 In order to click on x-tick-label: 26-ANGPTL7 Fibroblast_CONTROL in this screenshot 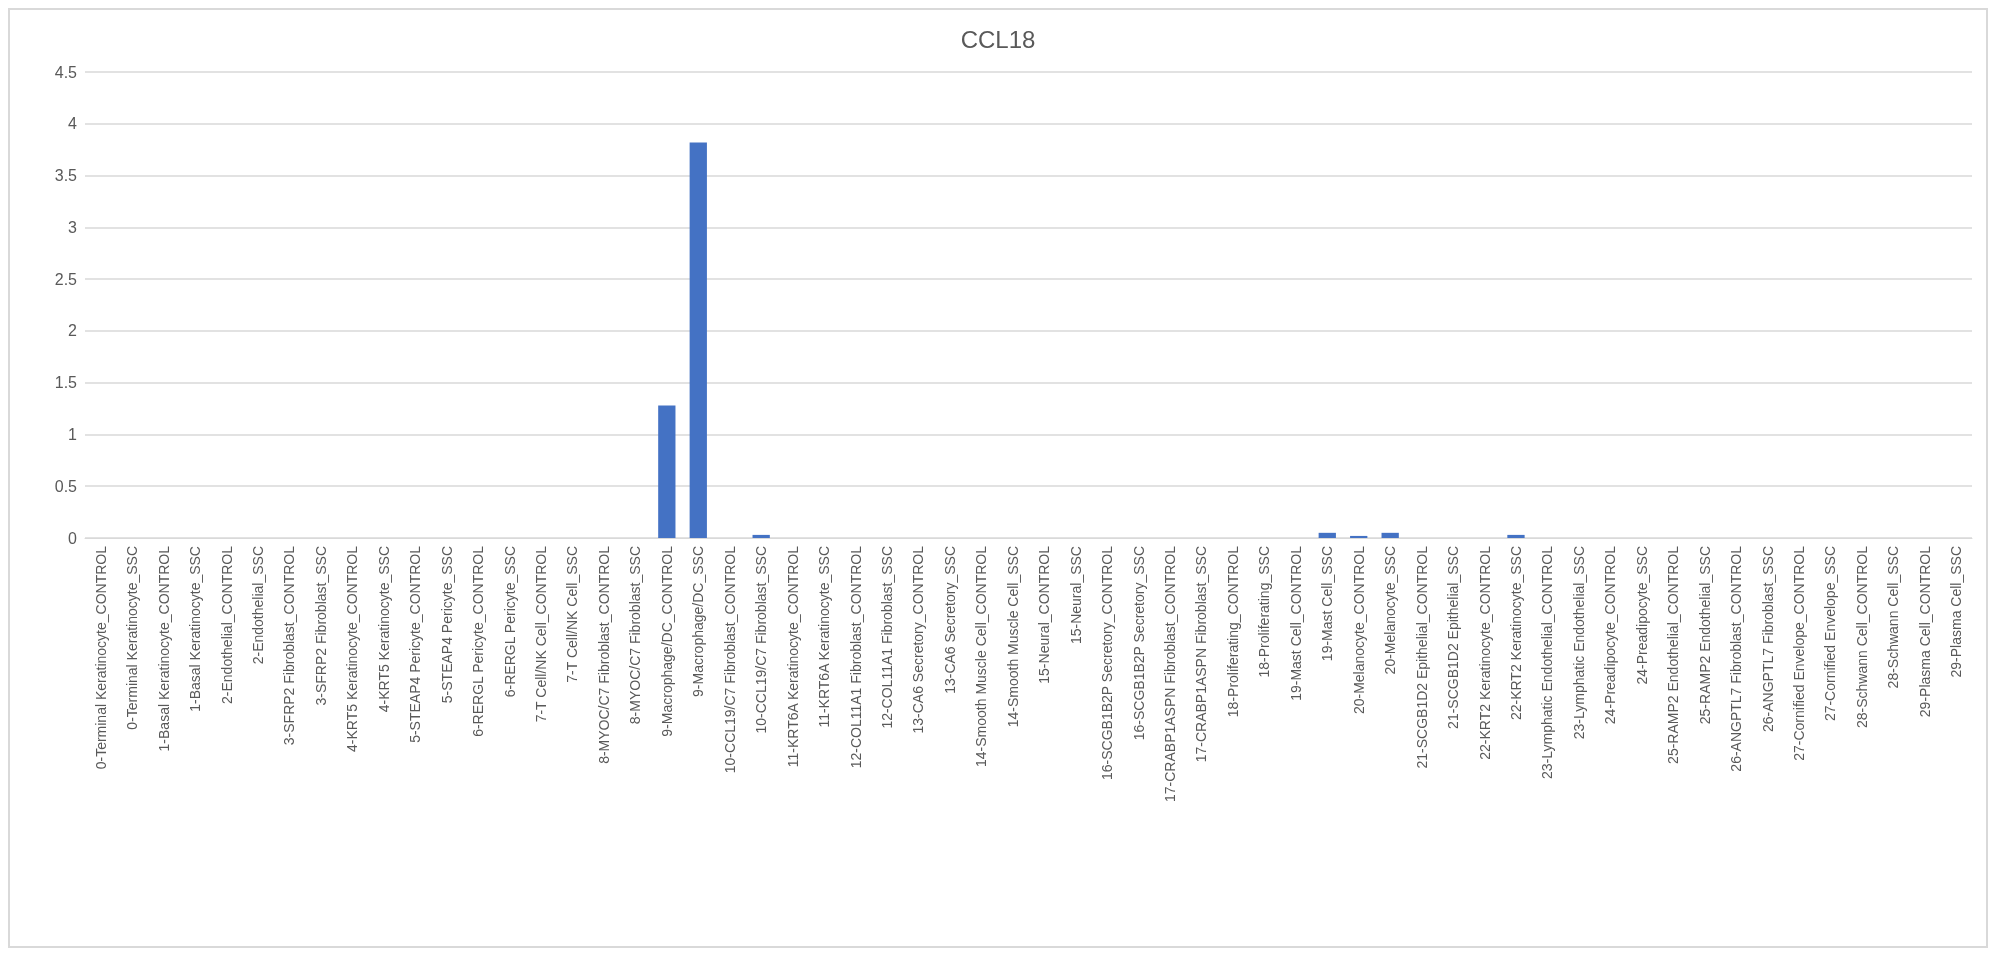, I will do `click(1736, 658)`.